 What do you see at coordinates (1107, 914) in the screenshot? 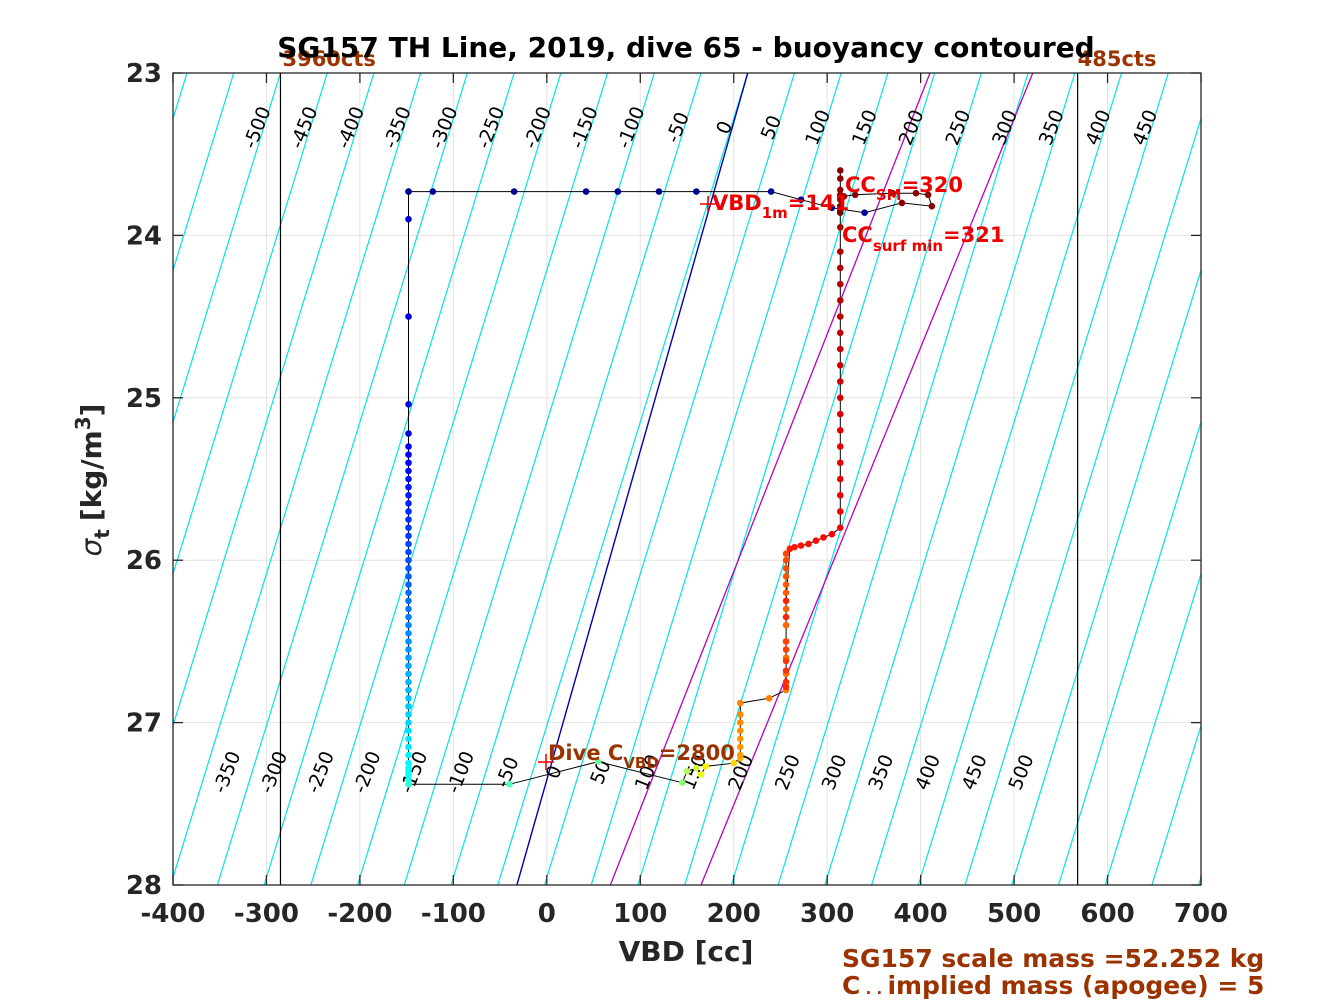
I see `x-tick-label: 600` at bounding box center [1107, 914].